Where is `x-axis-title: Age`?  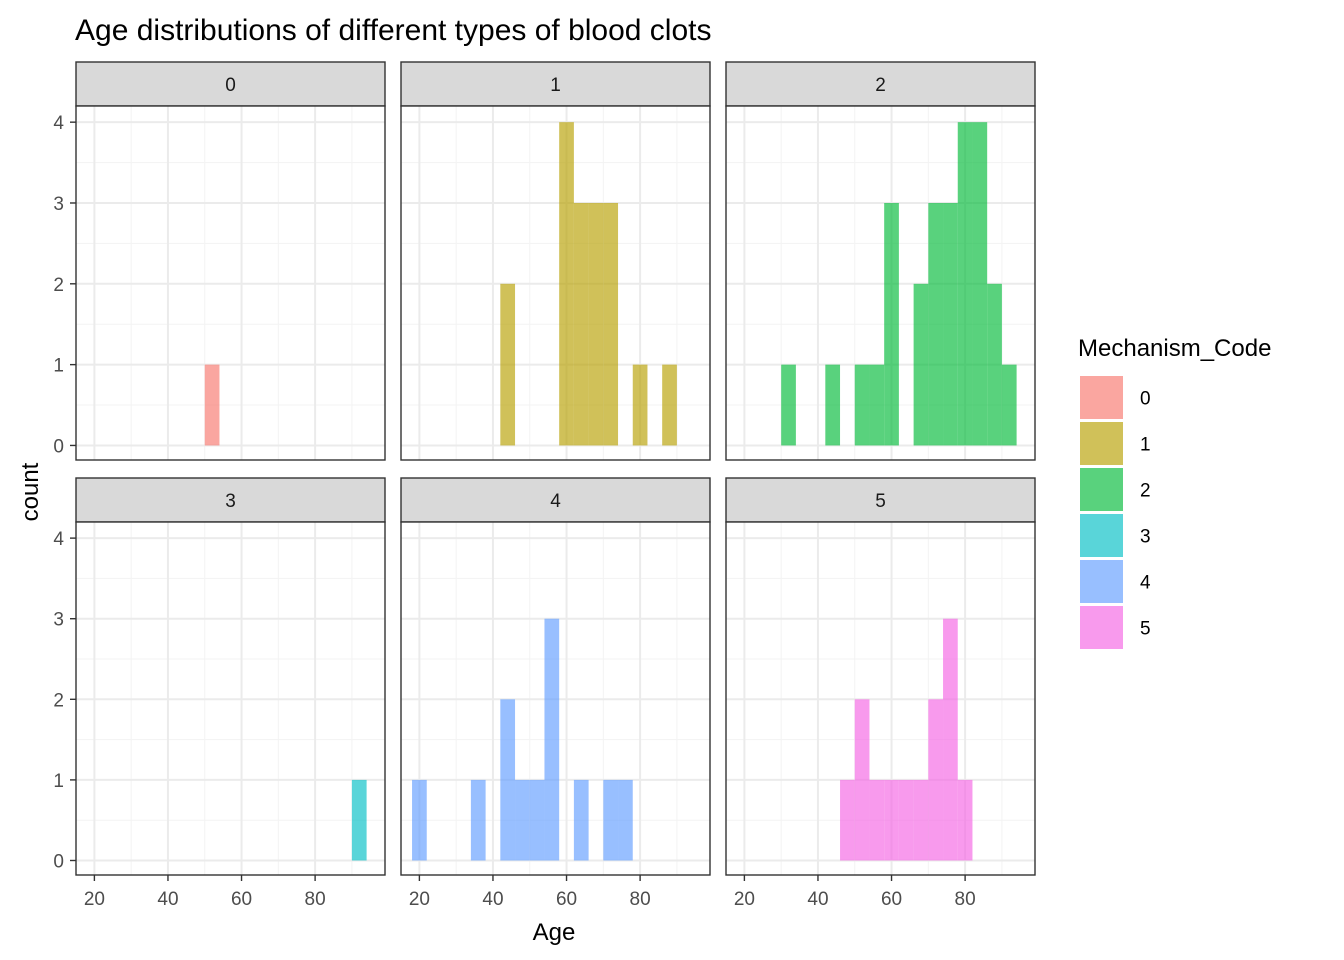
x-axis-title: Age is located at coordinates (554, 932).